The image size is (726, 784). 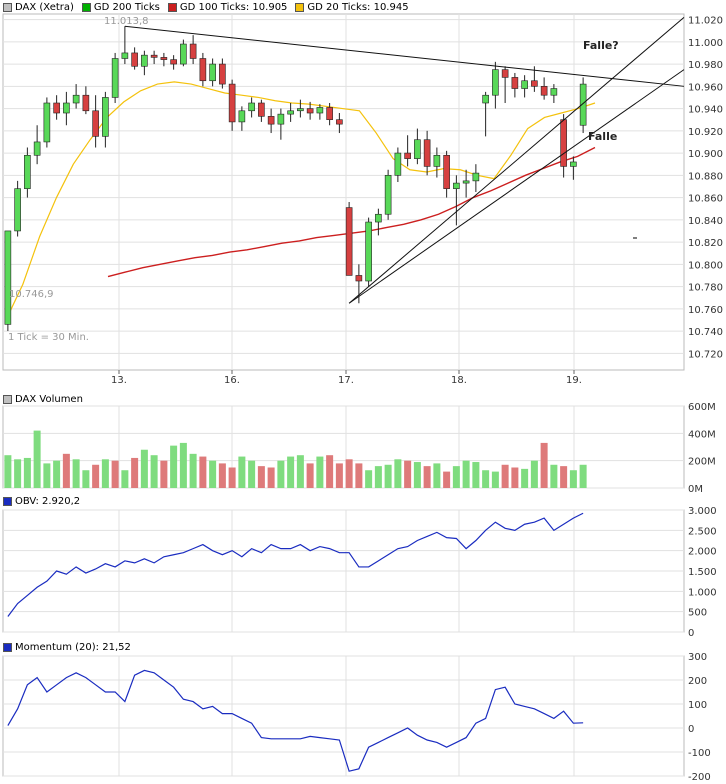 What do you see at coordinates (7, 501) in the screenshot?
I see `legend-swatch-obv` at bounding box center [7, 501].